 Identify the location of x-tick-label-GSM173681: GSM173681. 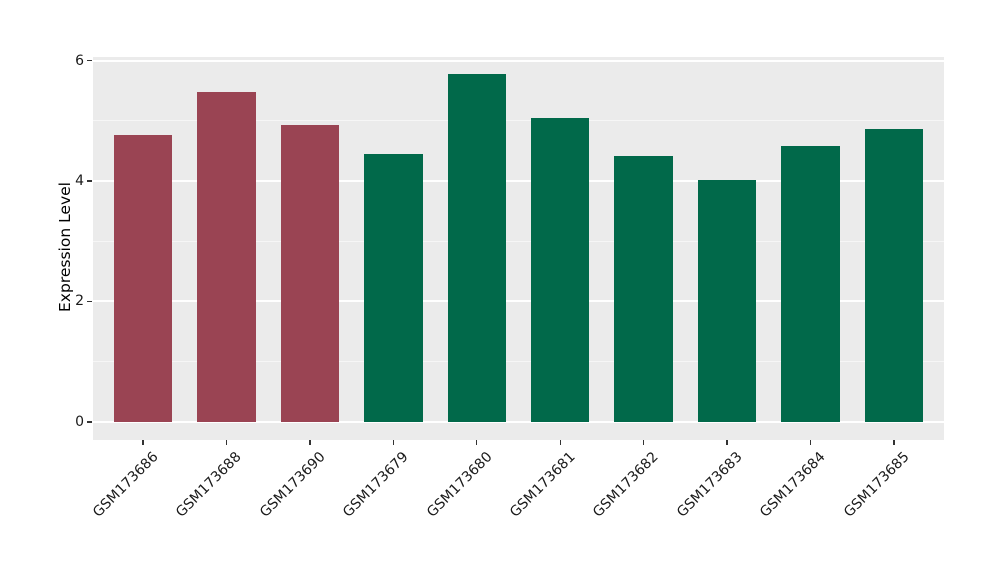
(542, 485).